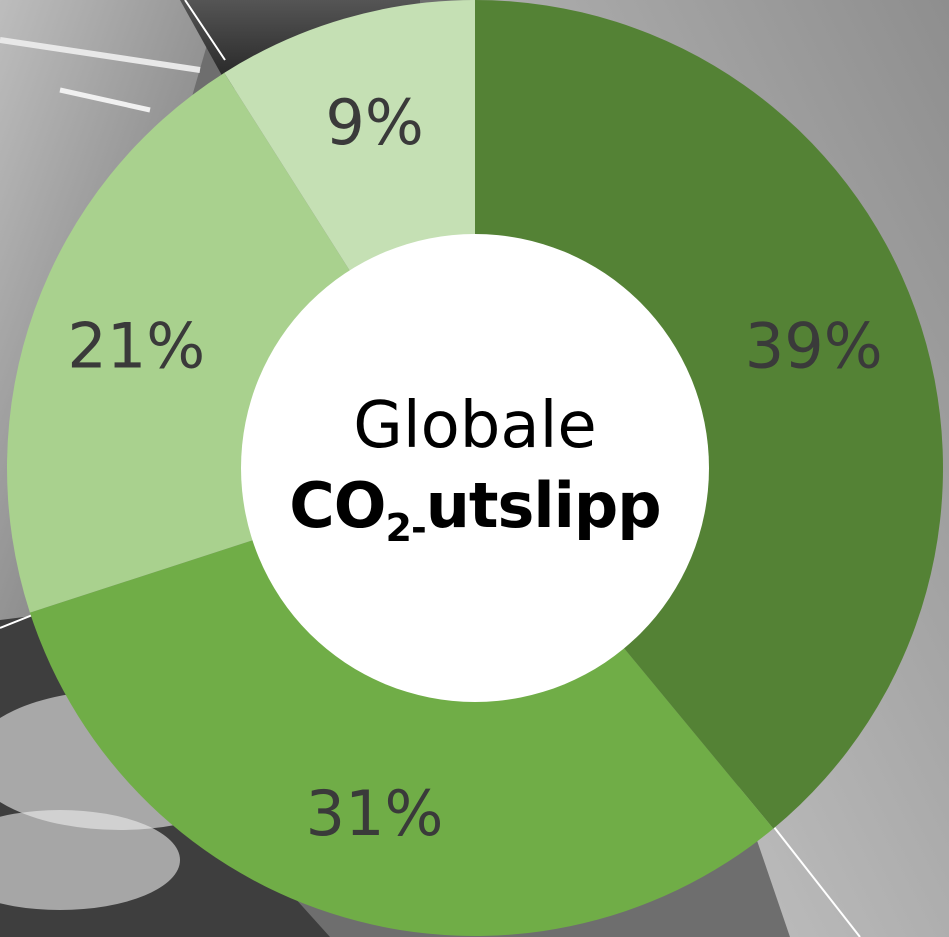  What do you see at coordinates (374, 122) in the screenshot?
I see `slice-label-9pct: 9%` at bounding box center [374, 122].